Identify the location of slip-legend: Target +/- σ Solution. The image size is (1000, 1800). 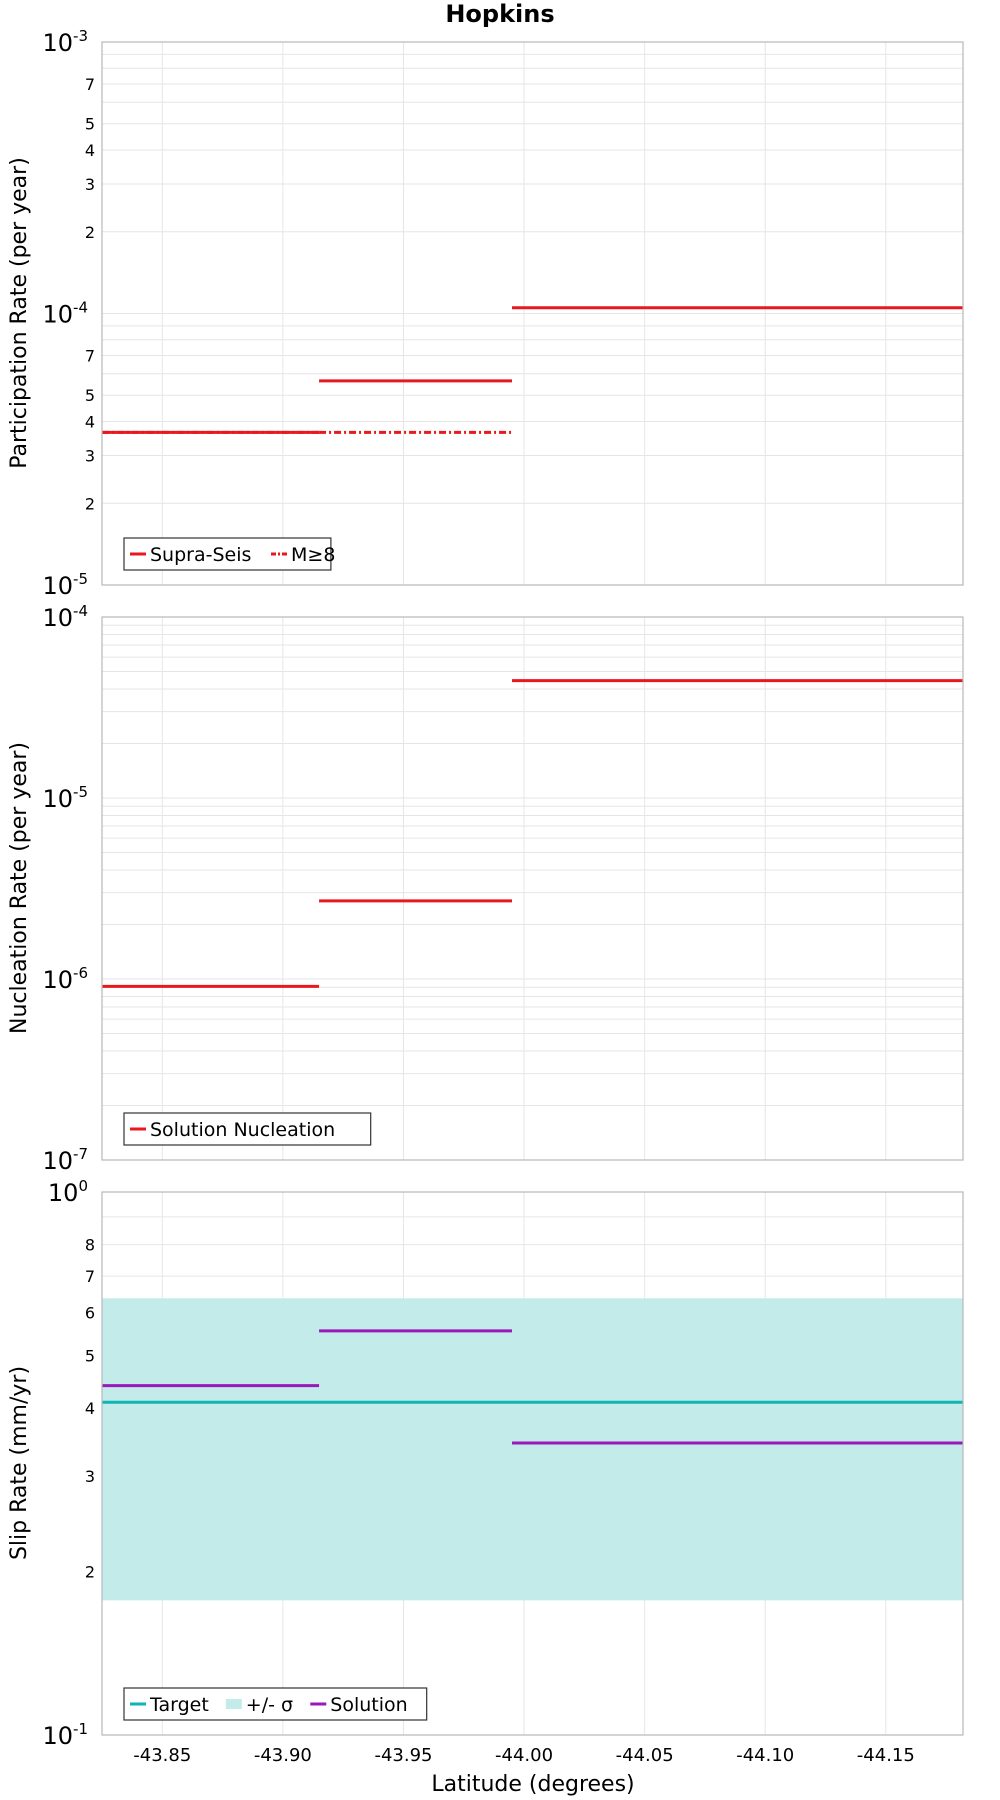
(275, 1704).